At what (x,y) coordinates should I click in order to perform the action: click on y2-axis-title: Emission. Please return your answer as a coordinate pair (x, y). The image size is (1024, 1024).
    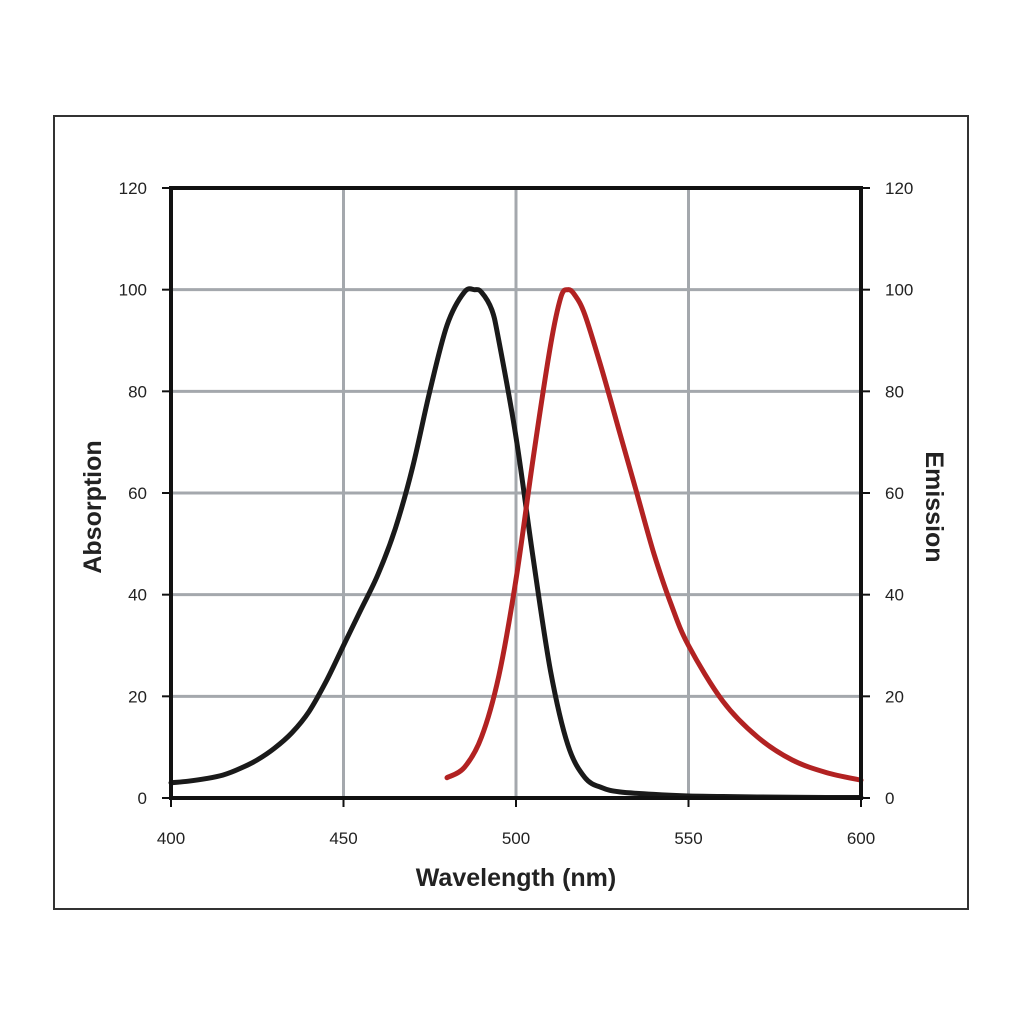
    Looking at the image, I should click on (934, 506).